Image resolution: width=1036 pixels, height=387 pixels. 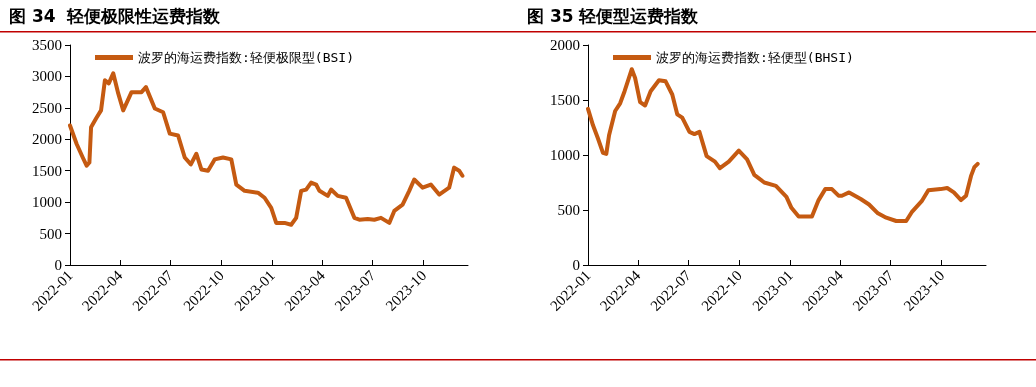 I want to click on y-tick-label: 2500, so click(x=47, y=107).